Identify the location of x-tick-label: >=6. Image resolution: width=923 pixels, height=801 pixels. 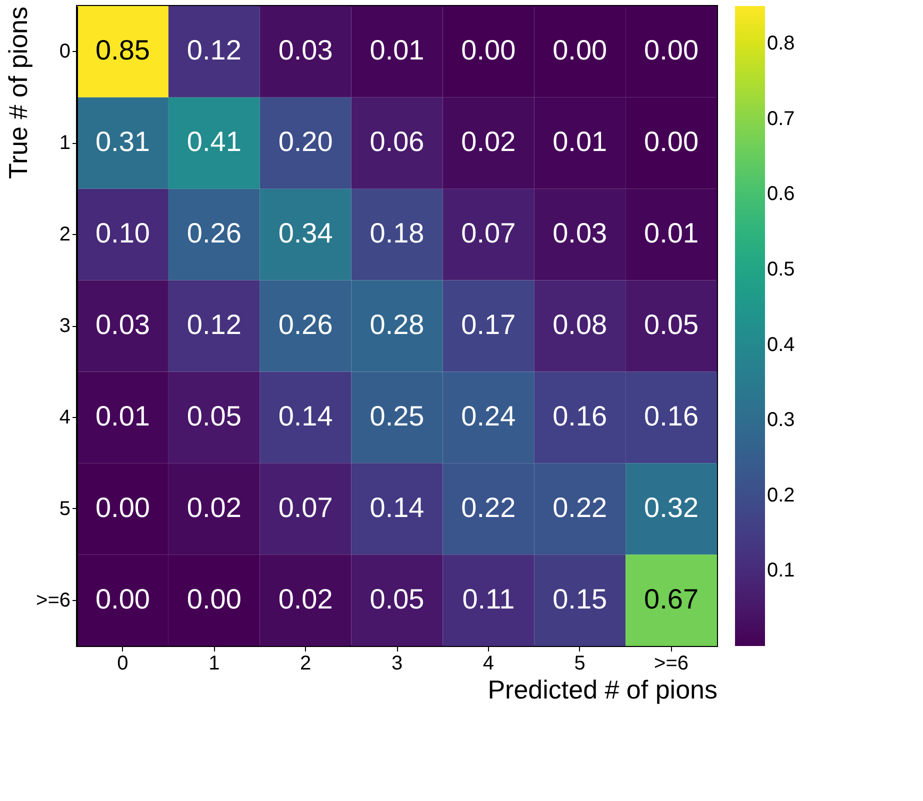
(671, 663).